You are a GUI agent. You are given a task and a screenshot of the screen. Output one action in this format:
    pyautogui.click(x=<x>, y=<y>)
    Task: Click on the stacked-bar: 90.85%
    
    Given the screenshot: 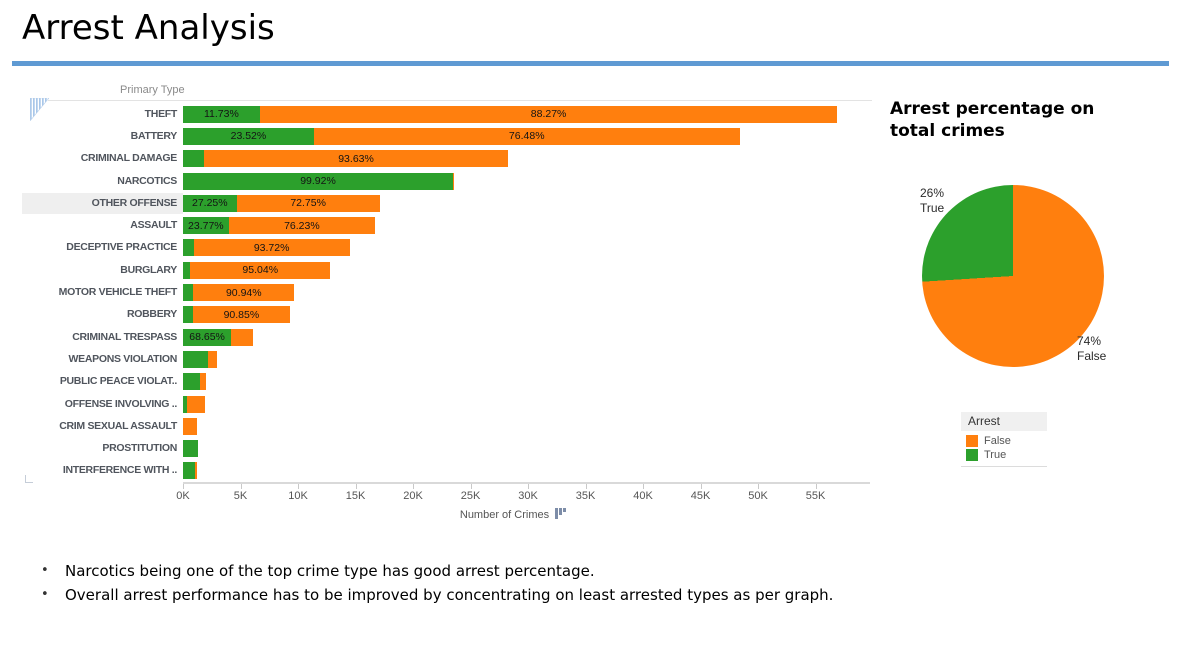 What is the action you would take?
    pyautogui.click(x=236, y=315)
    